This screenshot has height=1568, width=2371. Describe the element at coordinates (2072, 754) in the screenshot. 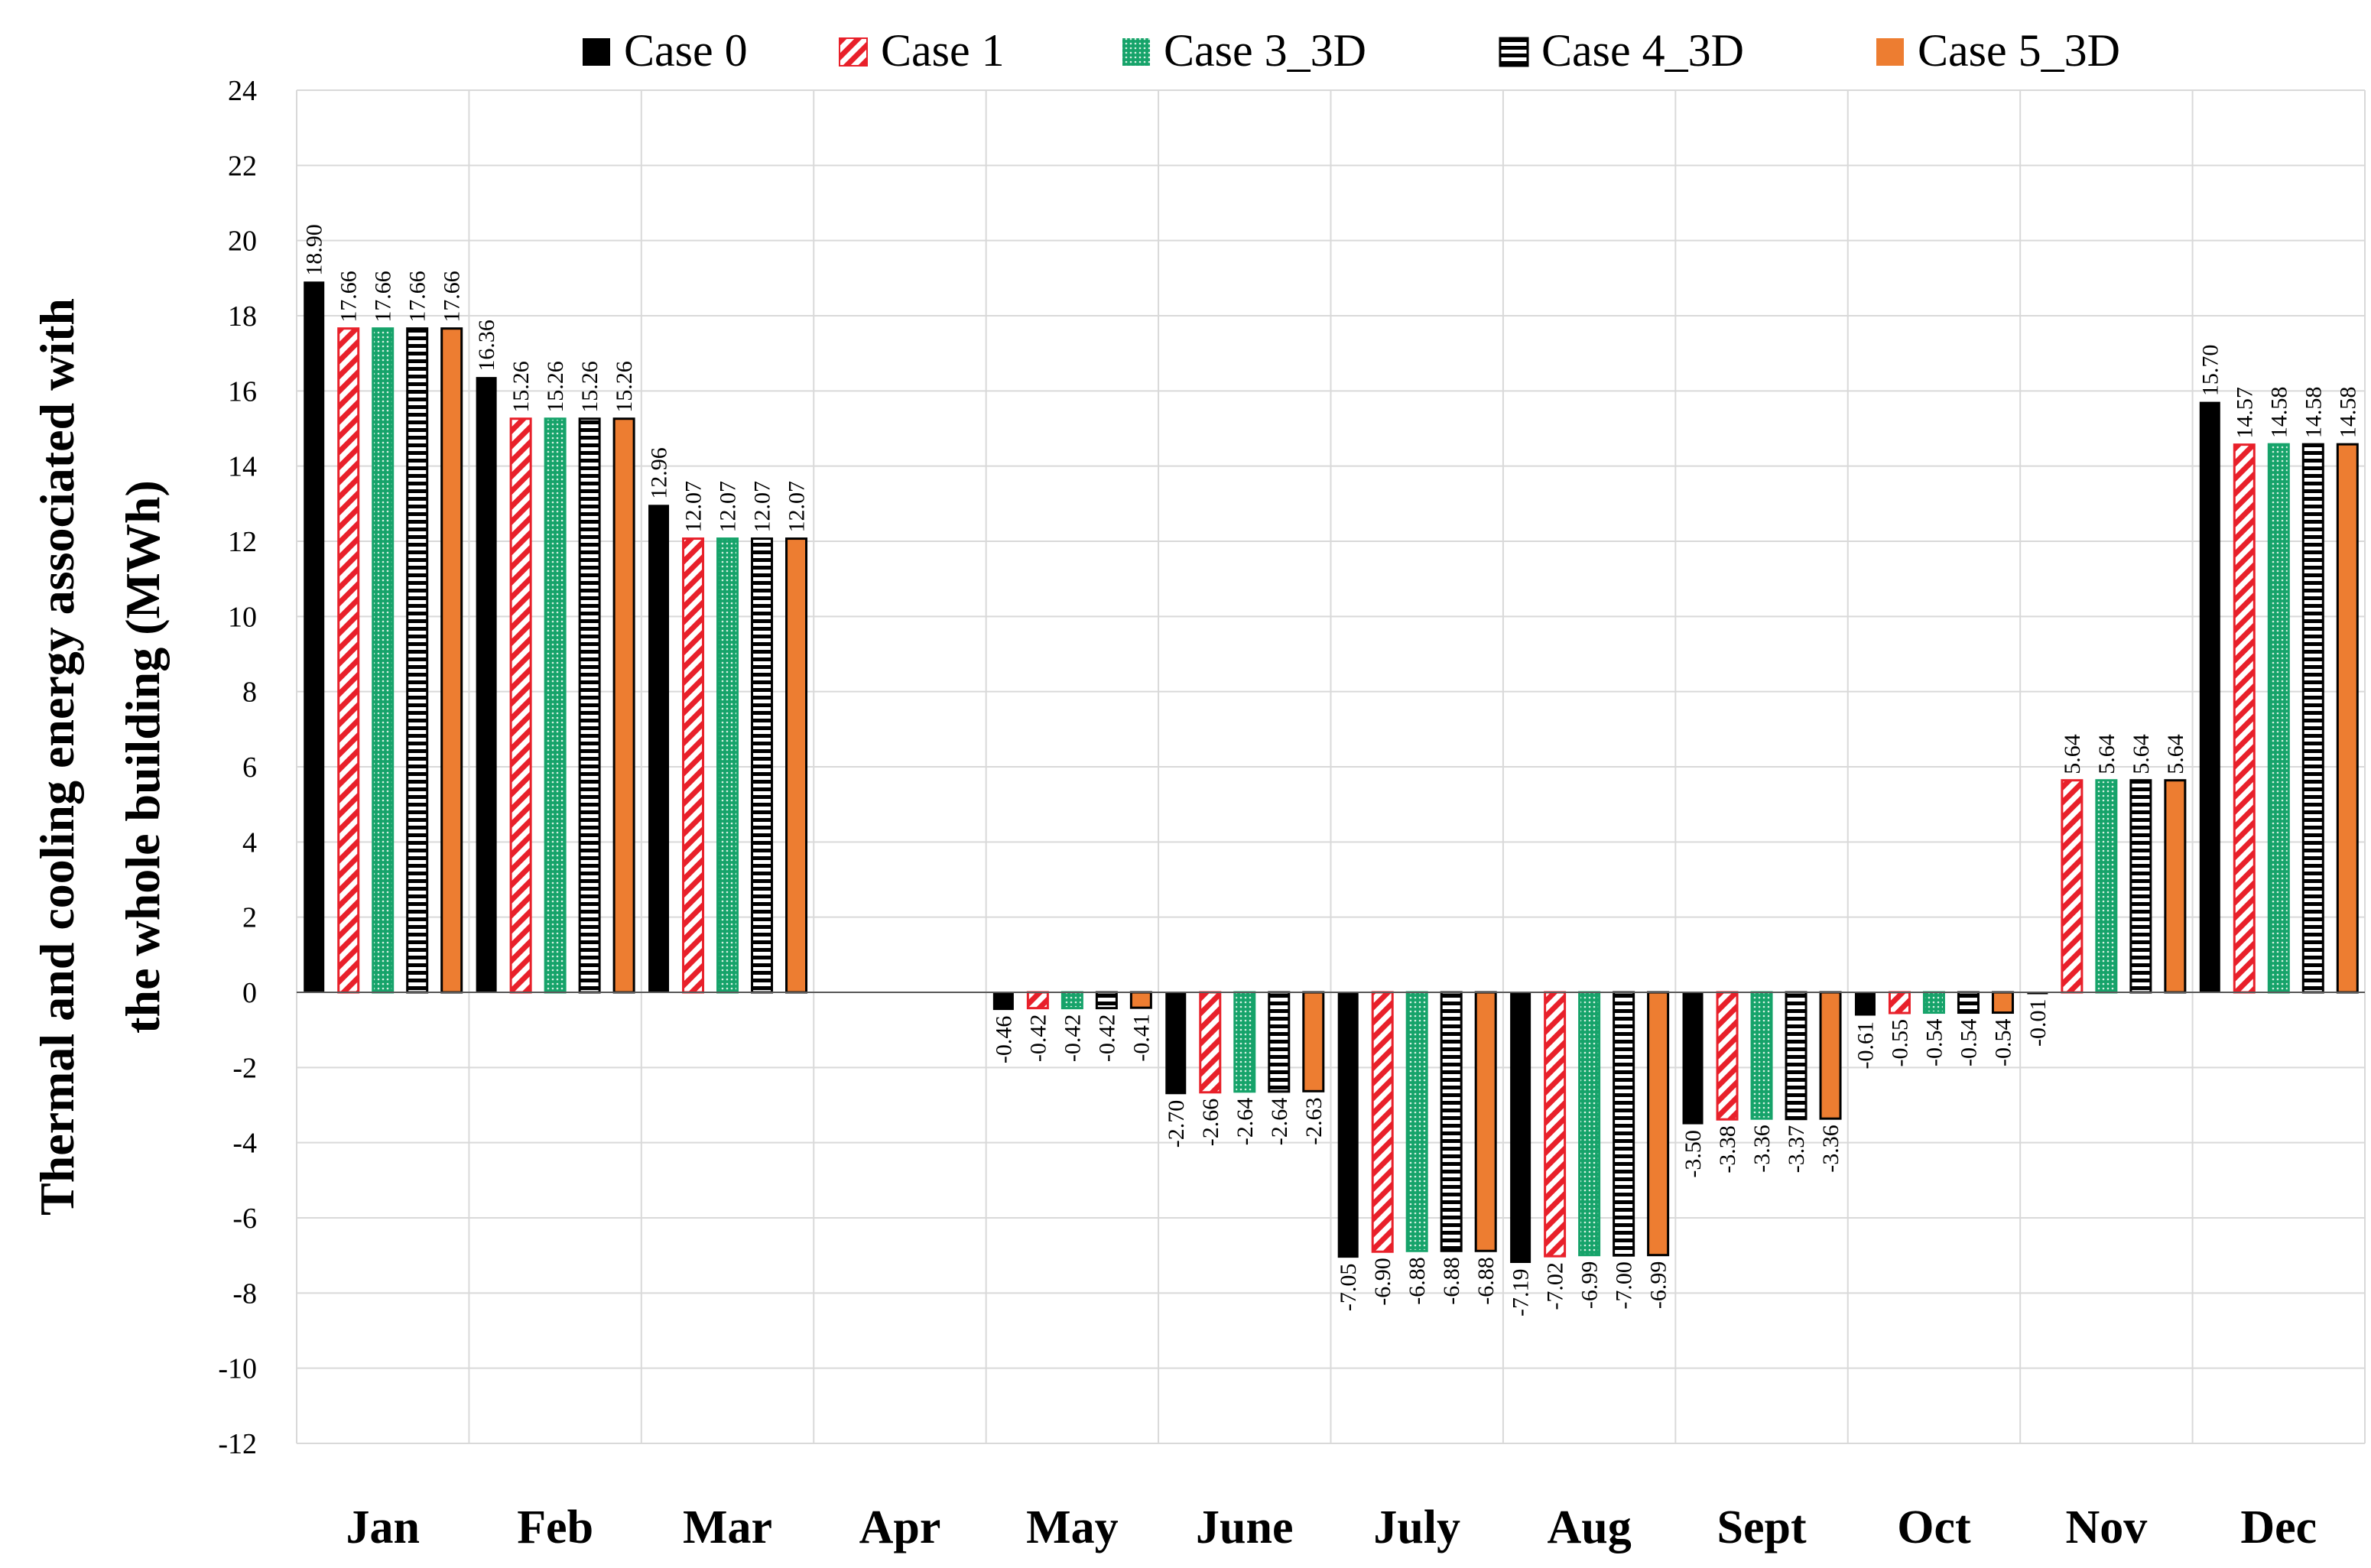

I see `data-label-case-1: 5.64` at that location.